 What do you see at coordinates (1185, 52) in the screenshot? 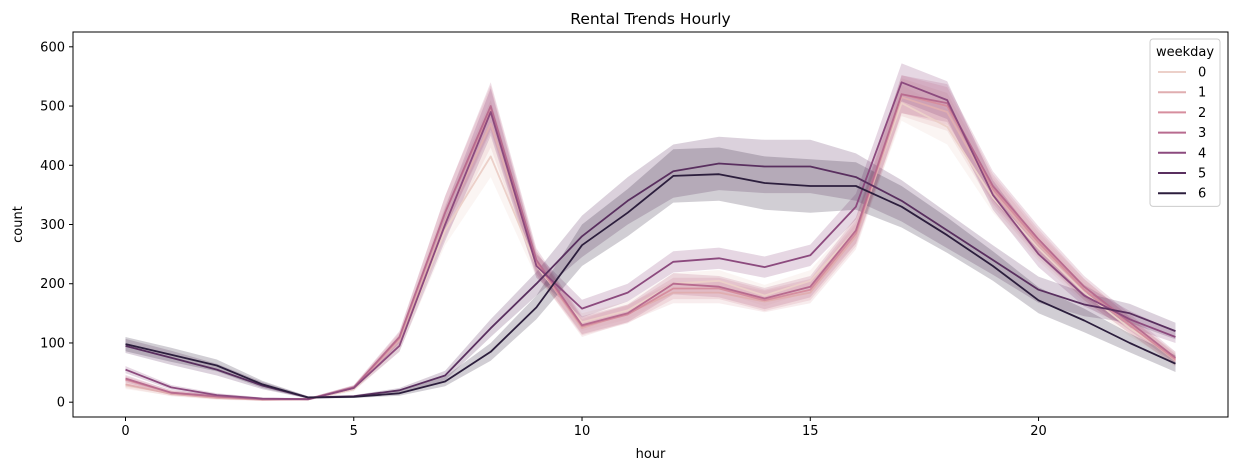
I see `legend-title: weekday` at bounding box center [1185, 52].